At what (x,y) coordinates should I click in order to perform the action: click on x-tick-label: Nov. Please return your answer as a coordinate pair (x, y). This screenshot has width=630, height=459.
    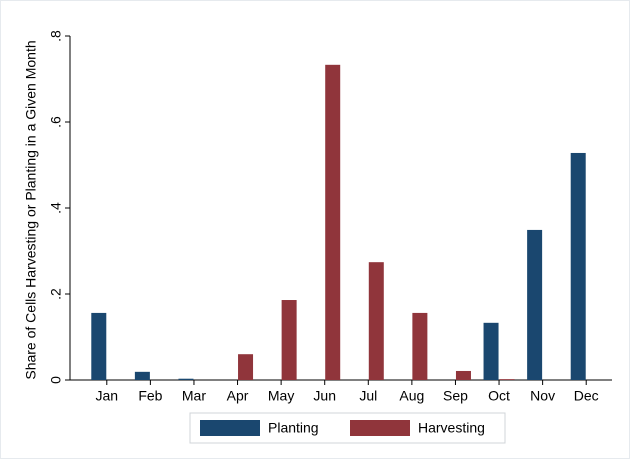
    Looking at the image, I should click on (542, 396).